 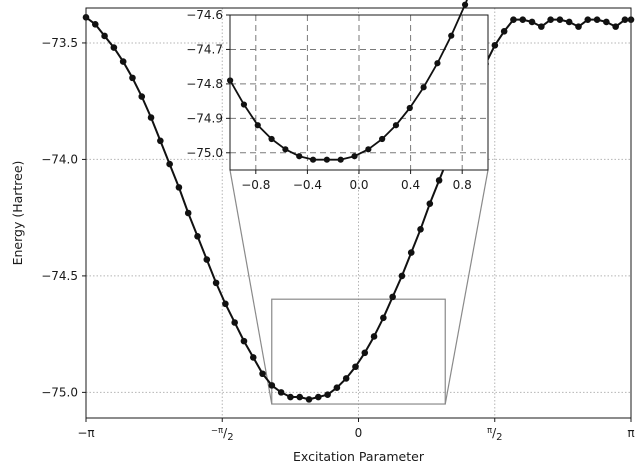 What do you see at coordinates (348, 81) in the screenshot?
I see `inset-series` at bounding box center [348, 81].